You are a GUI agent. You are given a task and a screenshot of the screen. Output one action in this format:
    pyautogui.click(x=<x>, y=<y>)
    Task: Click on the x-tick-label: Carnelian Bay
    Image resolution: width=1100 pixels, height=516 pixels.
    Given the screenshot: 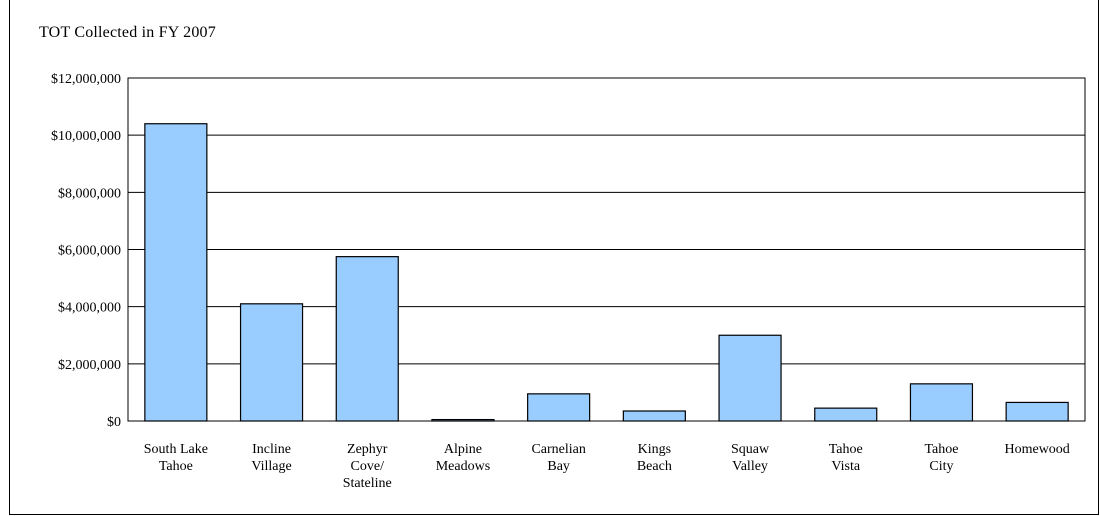 What is the action you would take?
    pyautogui.click(x=558, y=458)
    